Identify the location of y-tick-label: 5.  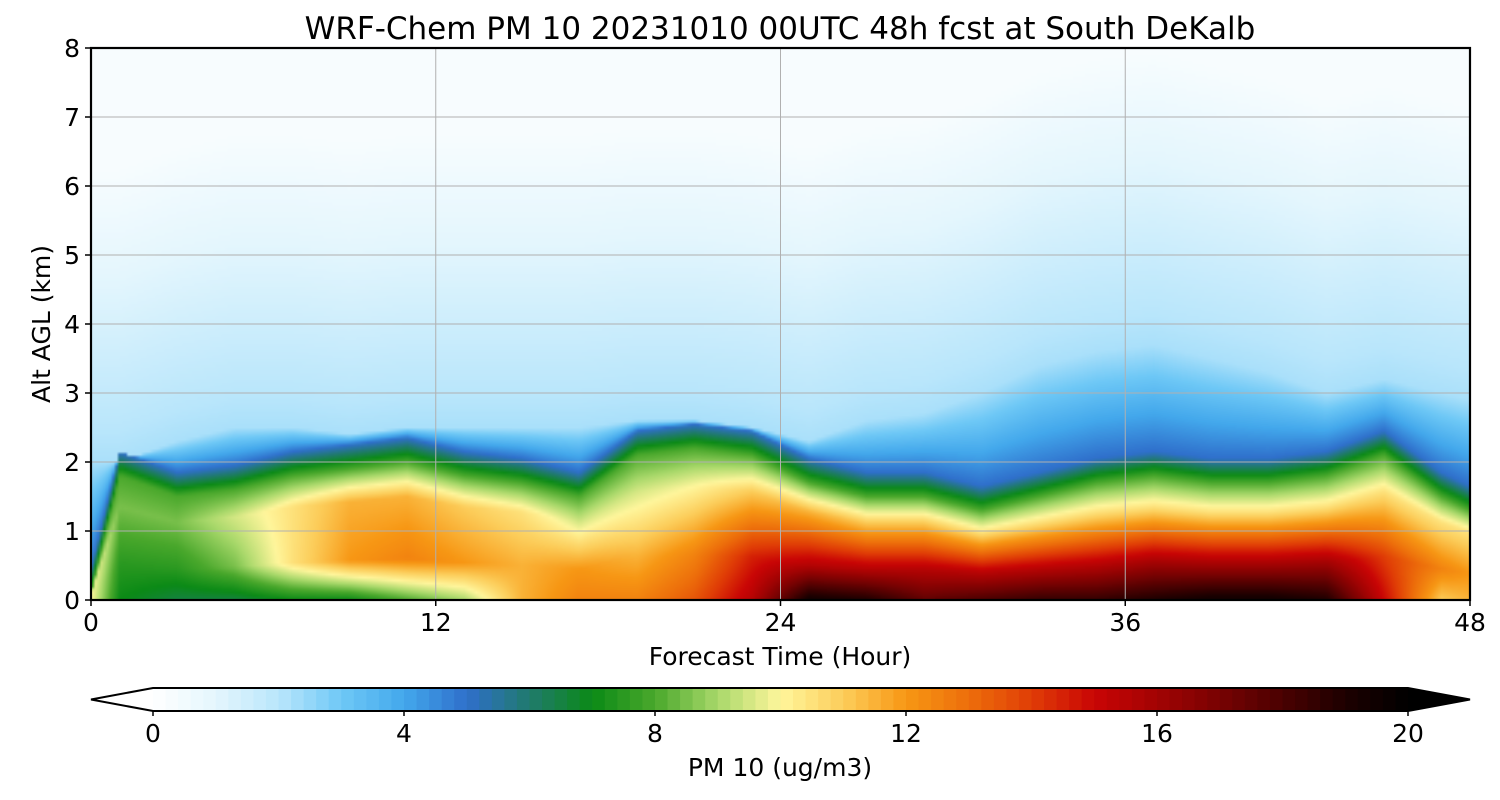
(72, 255).